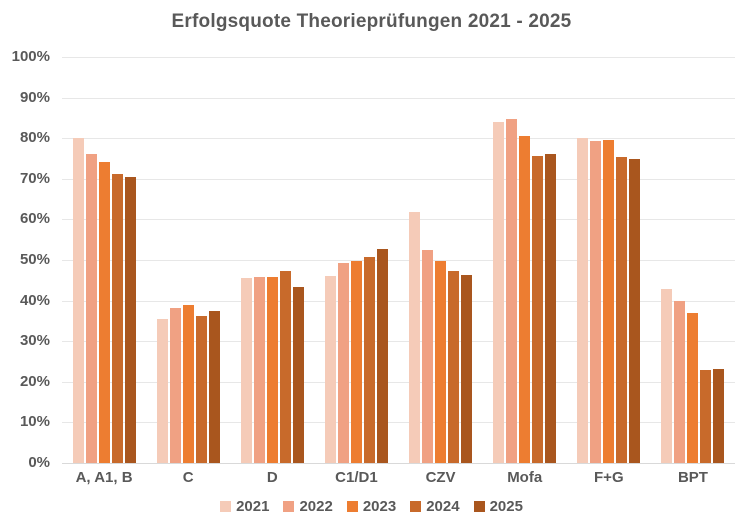 This screenshot has height=529, width=743. Describe the element at coordinates (259, 370) in the screenshot. I see `bar-2022-d` at that location.